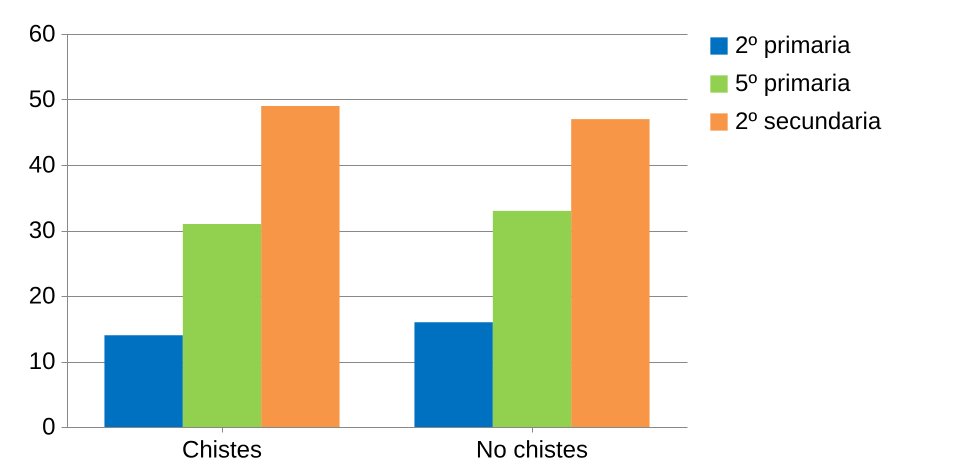 This screenshot has width=958, height=470. What do you see at coordinates (222, 450) in the screenshot?
I see `x-tick-label: Chistes` at bounding box center [222, 450].